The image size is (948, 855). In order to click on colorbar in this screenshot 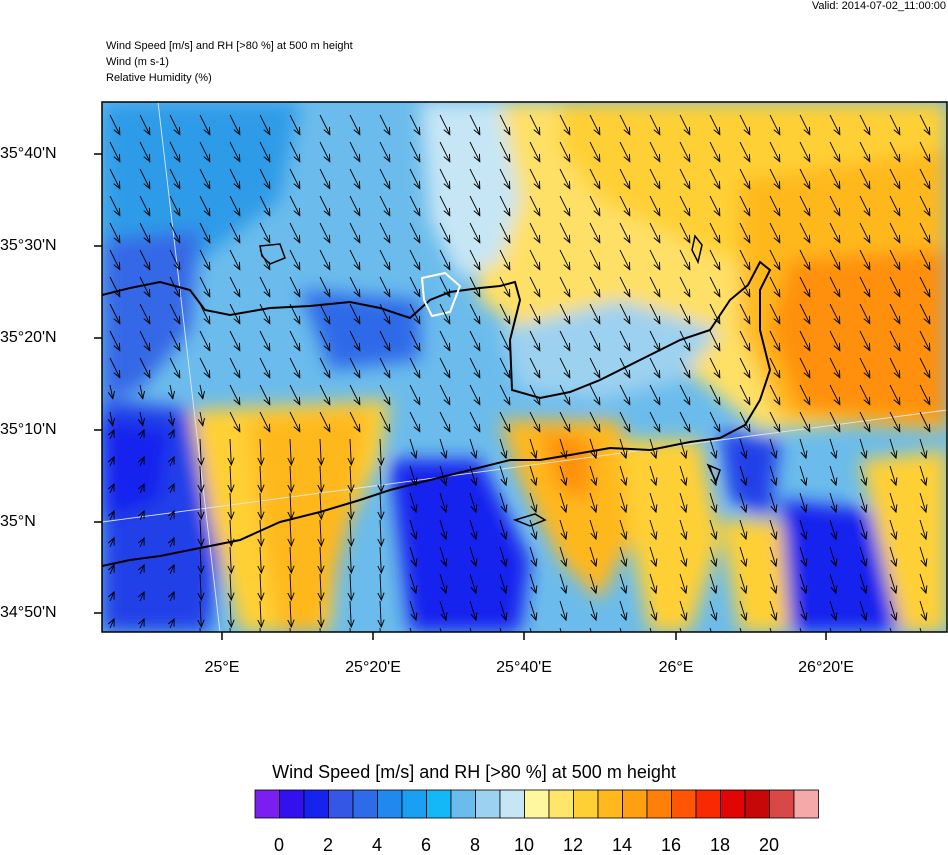, I will do `click(536, 804)`.